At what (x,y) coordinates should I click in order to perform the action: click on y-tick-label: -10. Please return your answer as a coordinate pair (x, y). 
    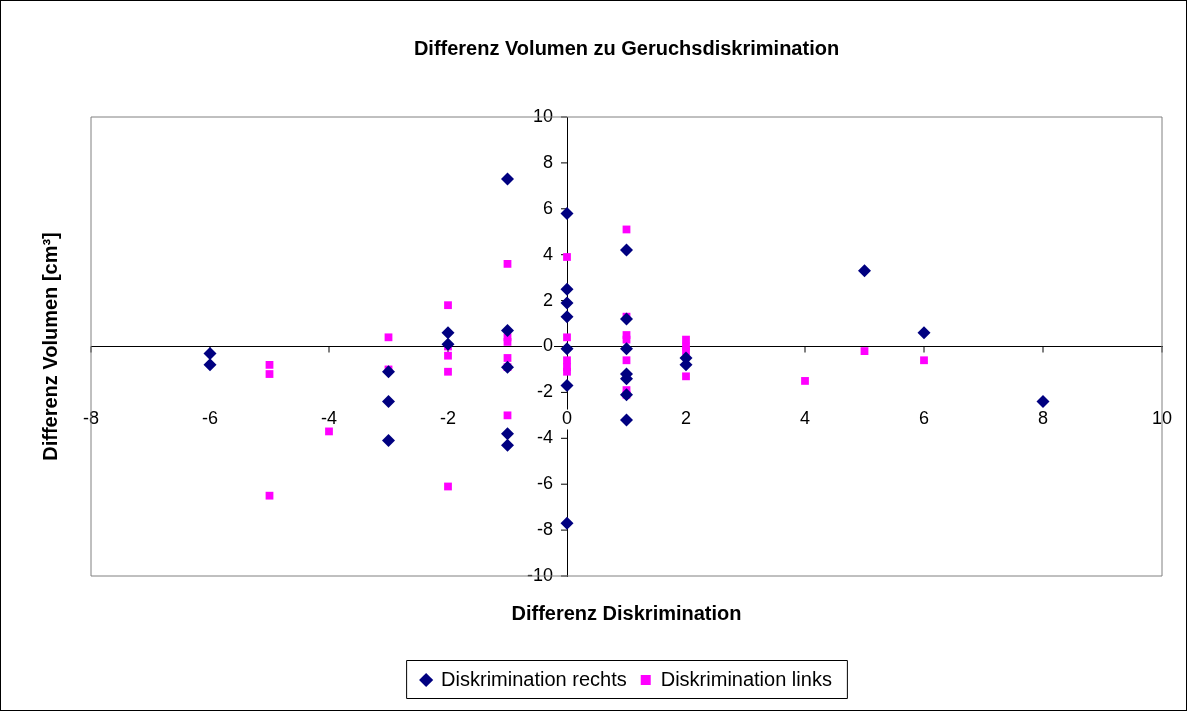
    Looking at the image, I should click on (539, 574).